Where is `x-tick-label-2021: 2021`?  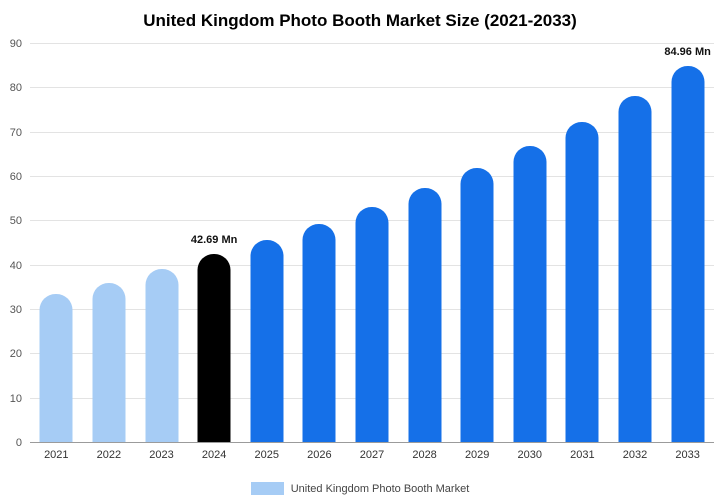 x-tick-label-2021: 2021 is located at coordinates (56, 455).